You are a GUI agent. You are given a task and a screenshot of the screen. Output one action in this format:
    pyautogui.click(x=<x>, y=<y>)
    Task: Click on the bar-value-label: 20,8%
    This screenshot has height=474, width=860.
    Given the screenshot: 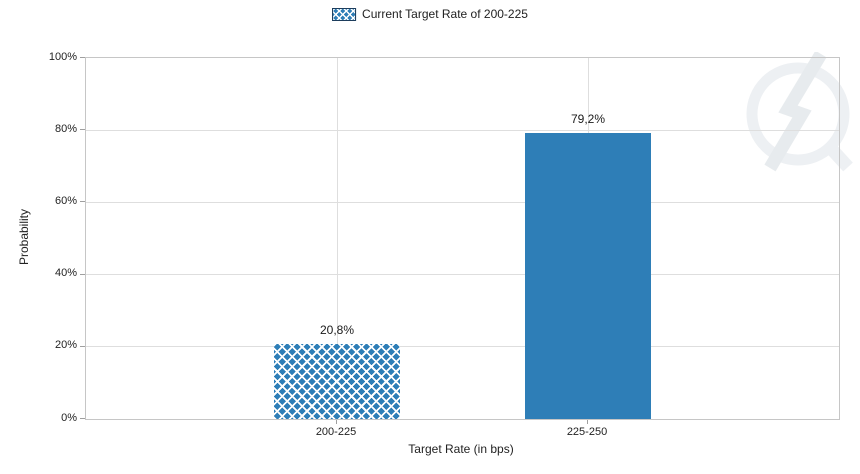 What is the action you would take?
    pyautogui.click(x=337, y=329)
    